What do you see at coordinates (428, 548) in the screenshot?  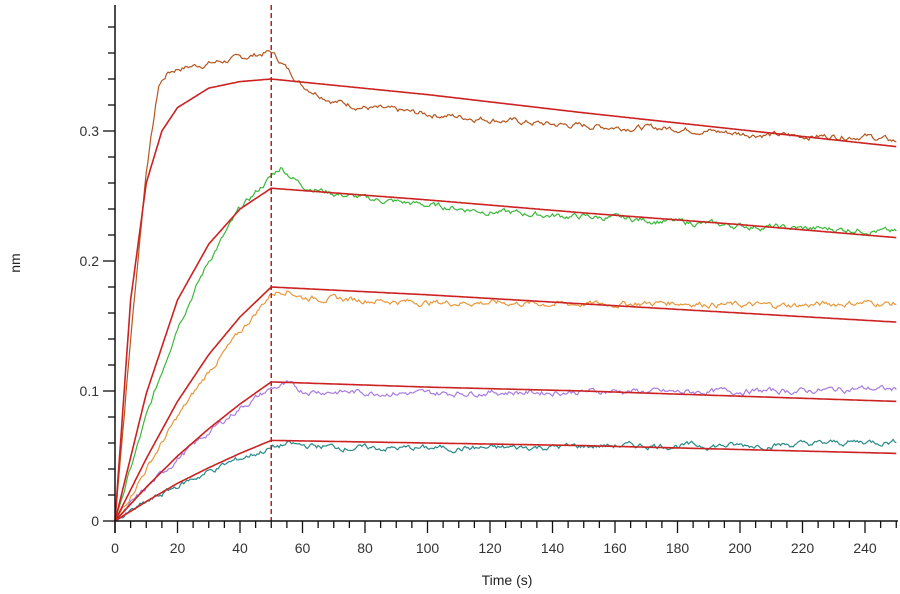 I see `x-tick-label: 100` at bounding box center [428, 548].